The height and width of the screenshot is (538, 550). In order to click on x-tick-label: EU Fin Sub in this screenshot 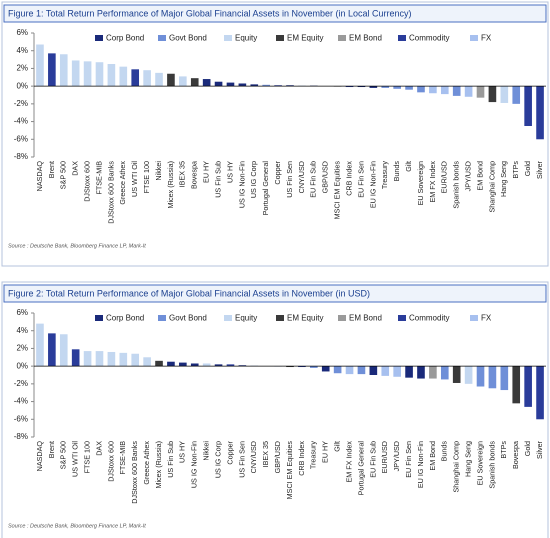, I will do `click(313, 179)`.